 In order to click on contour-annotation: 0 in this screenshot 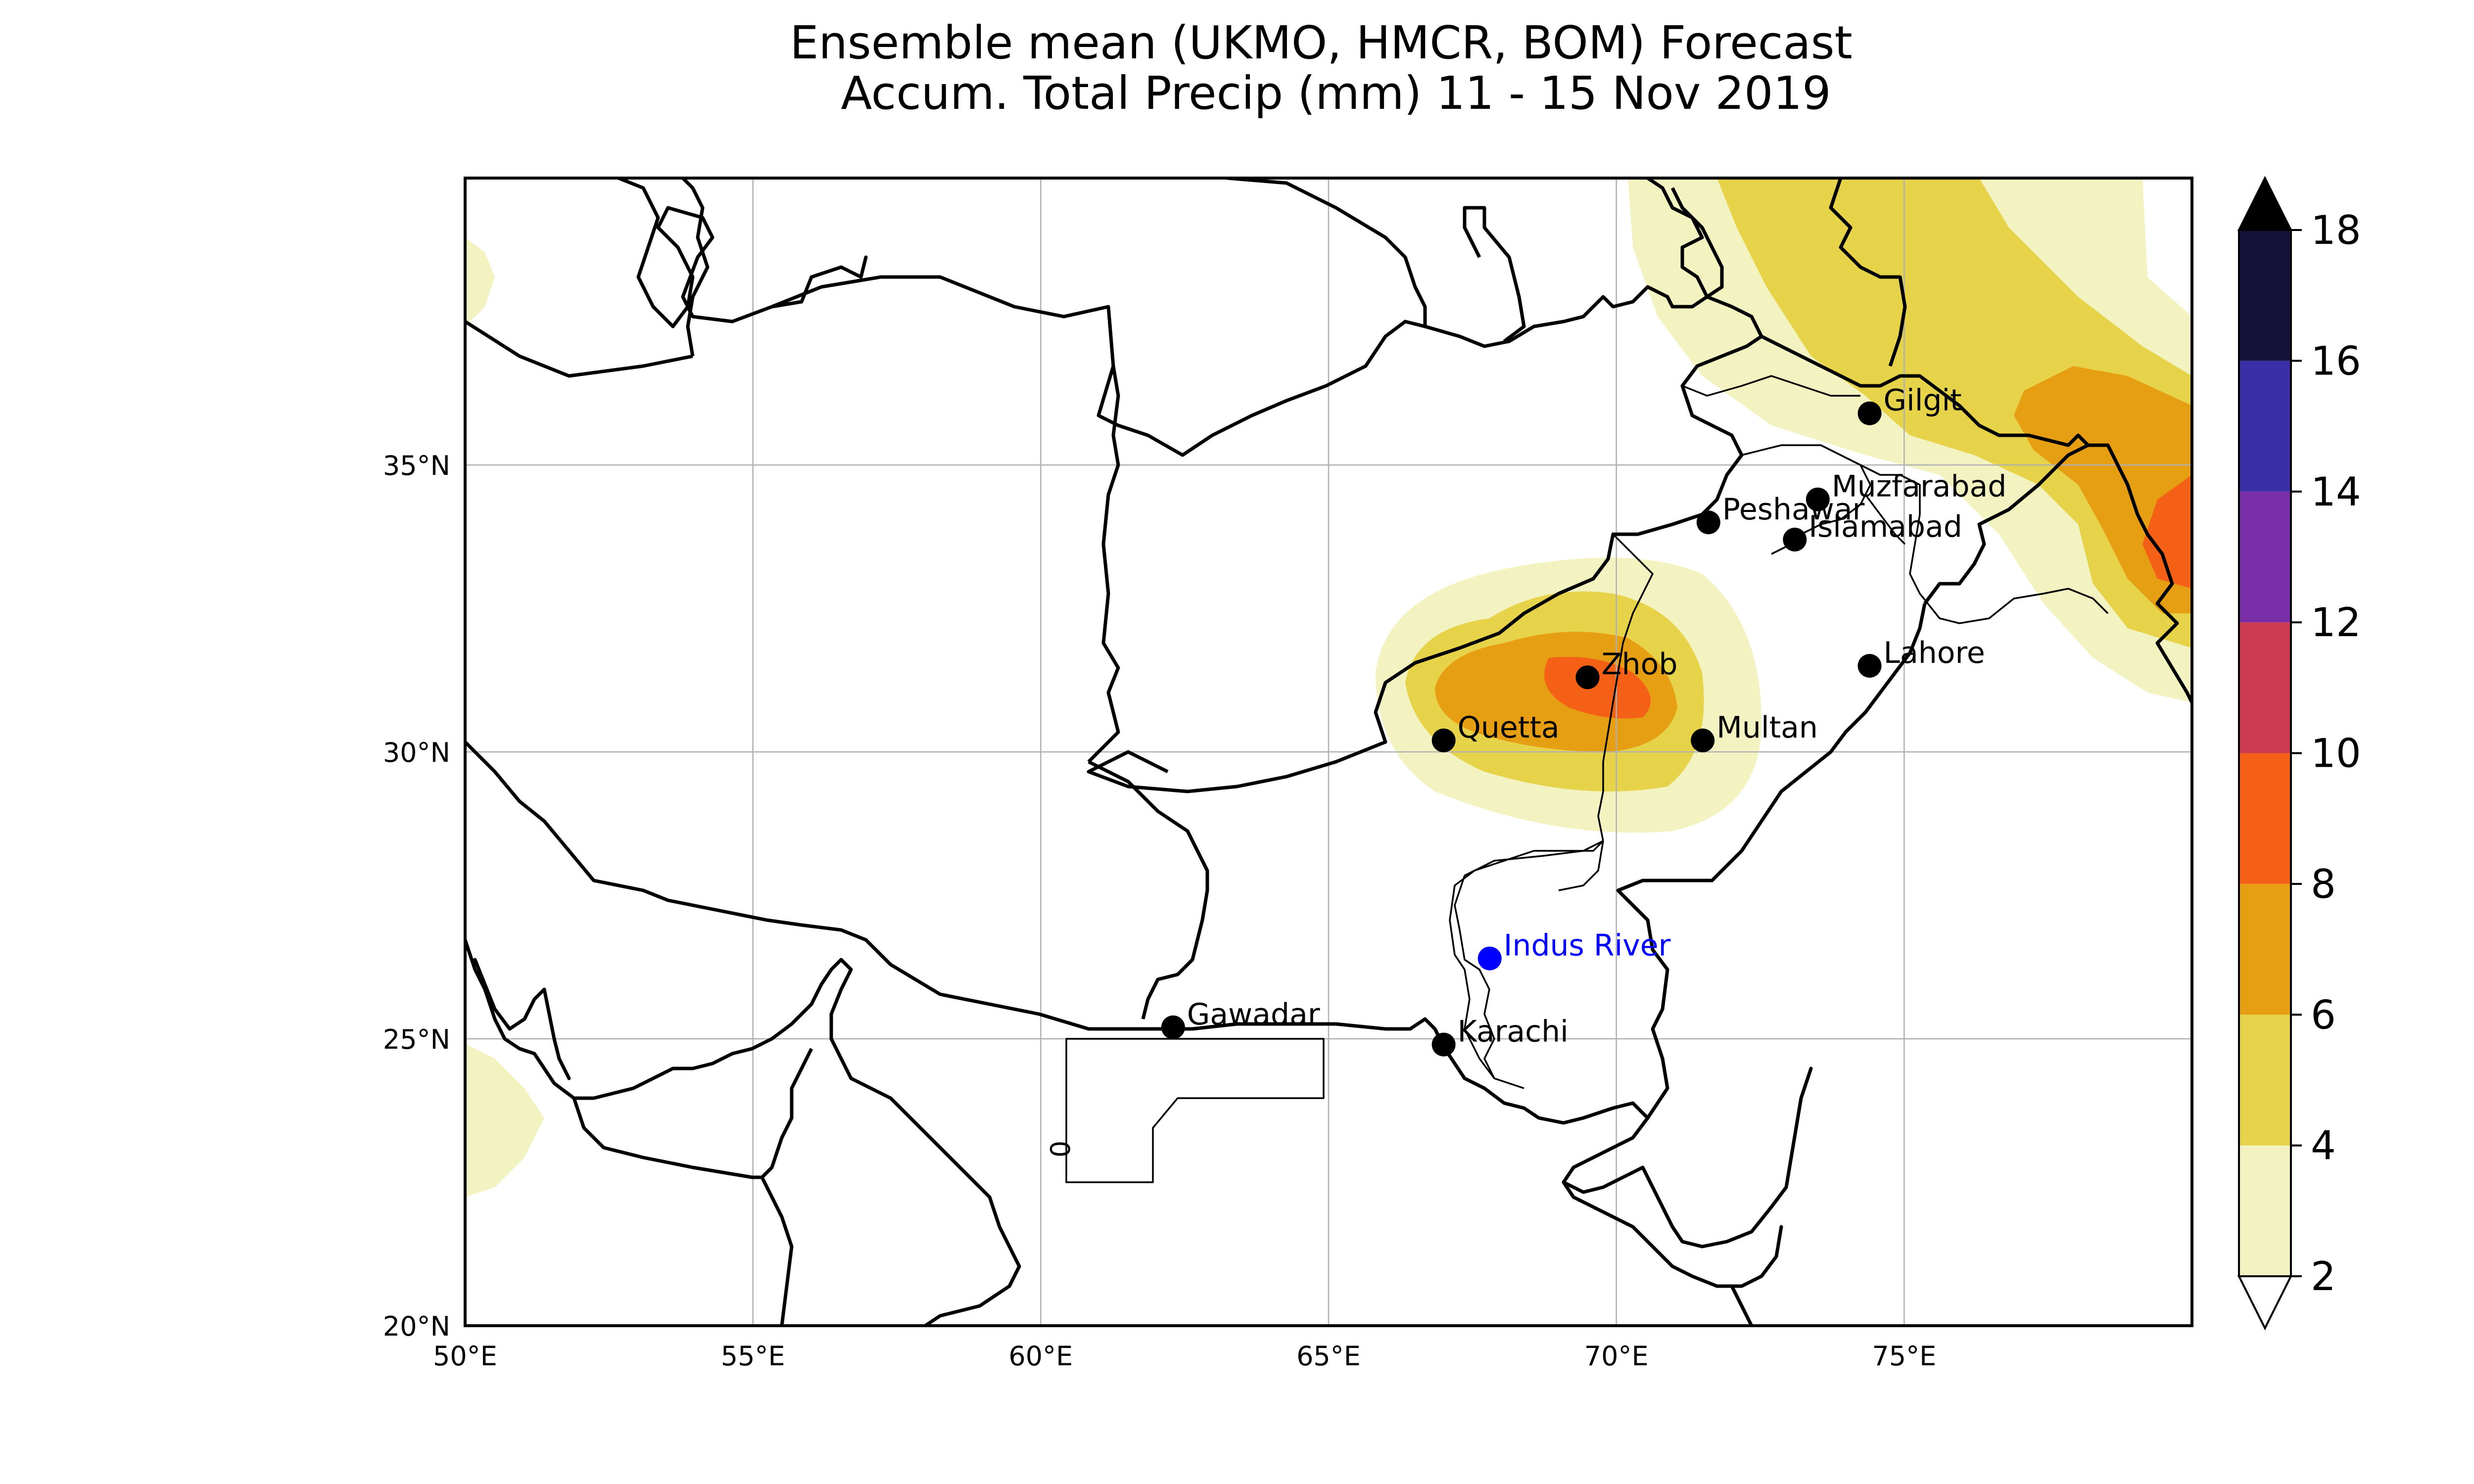, I will do `click(1060, 1149)`.